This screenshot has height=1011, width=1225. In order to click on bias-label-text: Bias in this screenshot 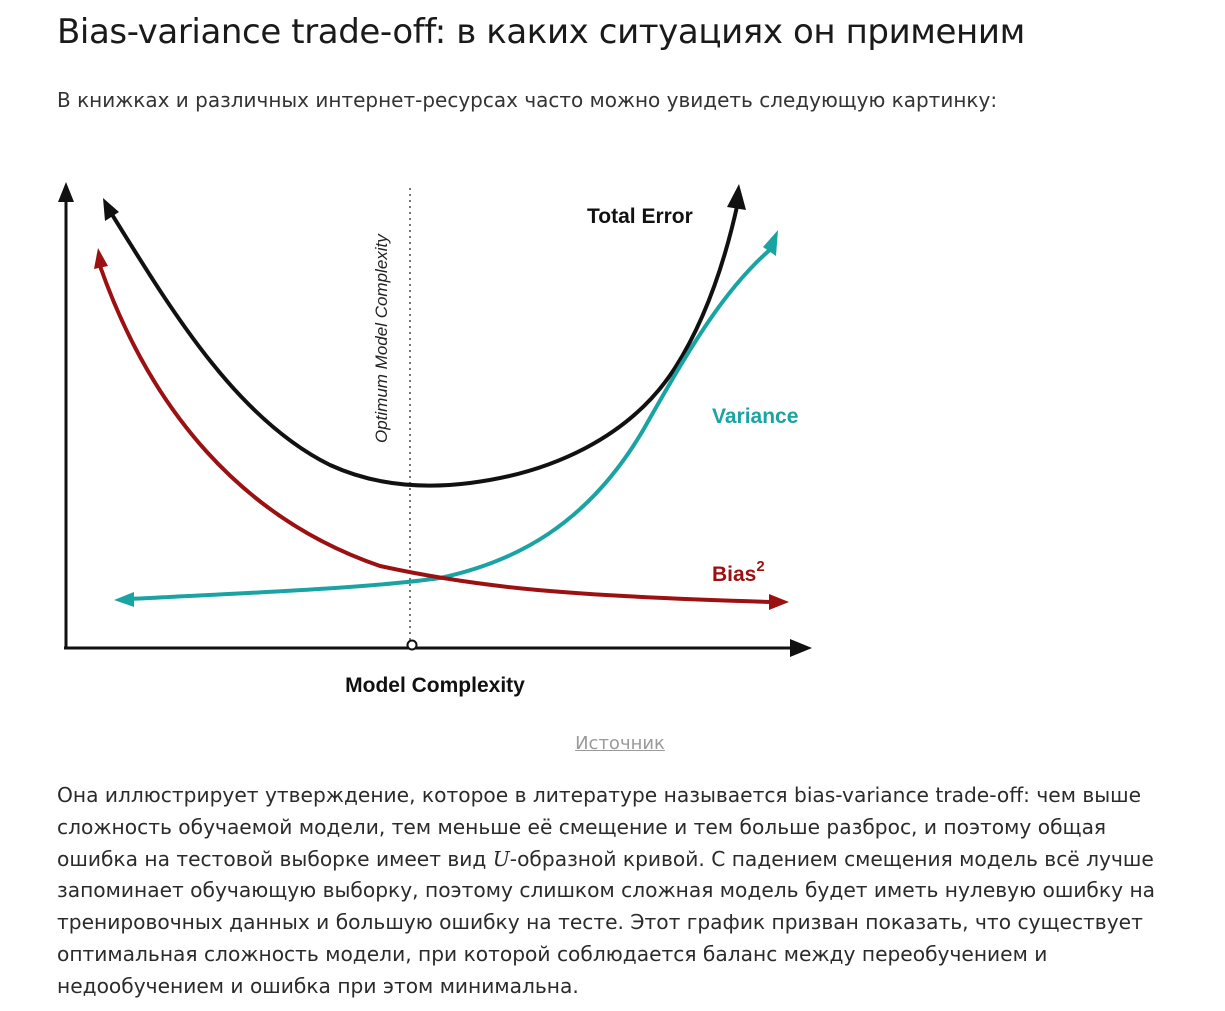, I will do `click(734, 574)`.